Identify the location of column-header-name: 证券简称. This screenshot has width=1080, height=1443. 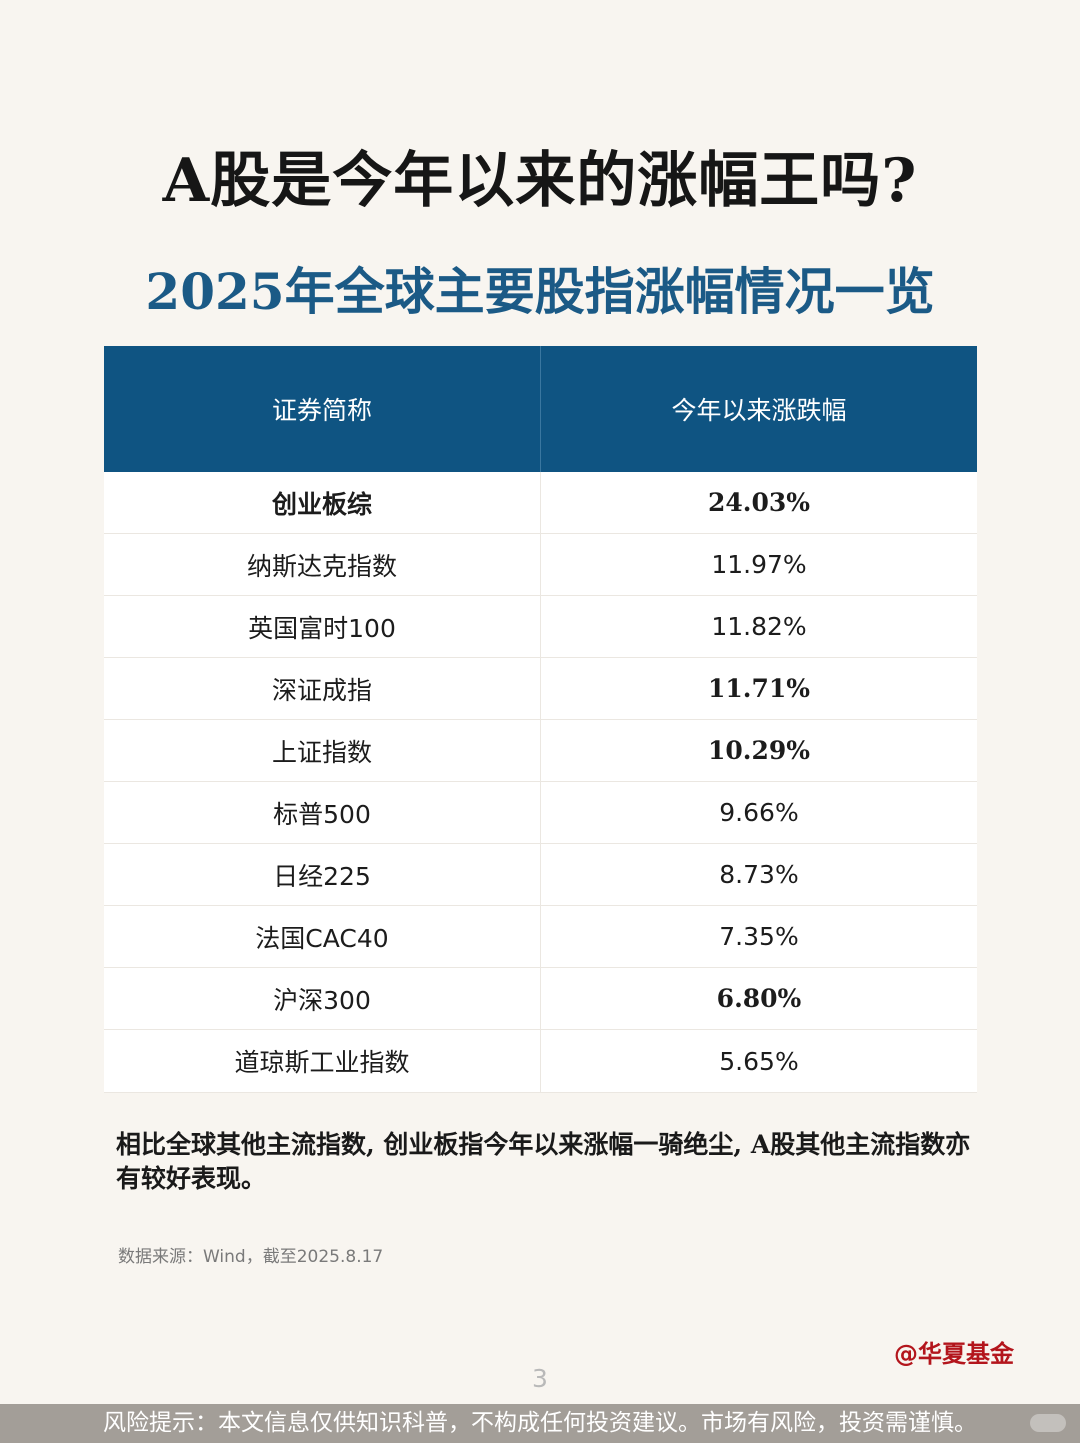
(322, 409).